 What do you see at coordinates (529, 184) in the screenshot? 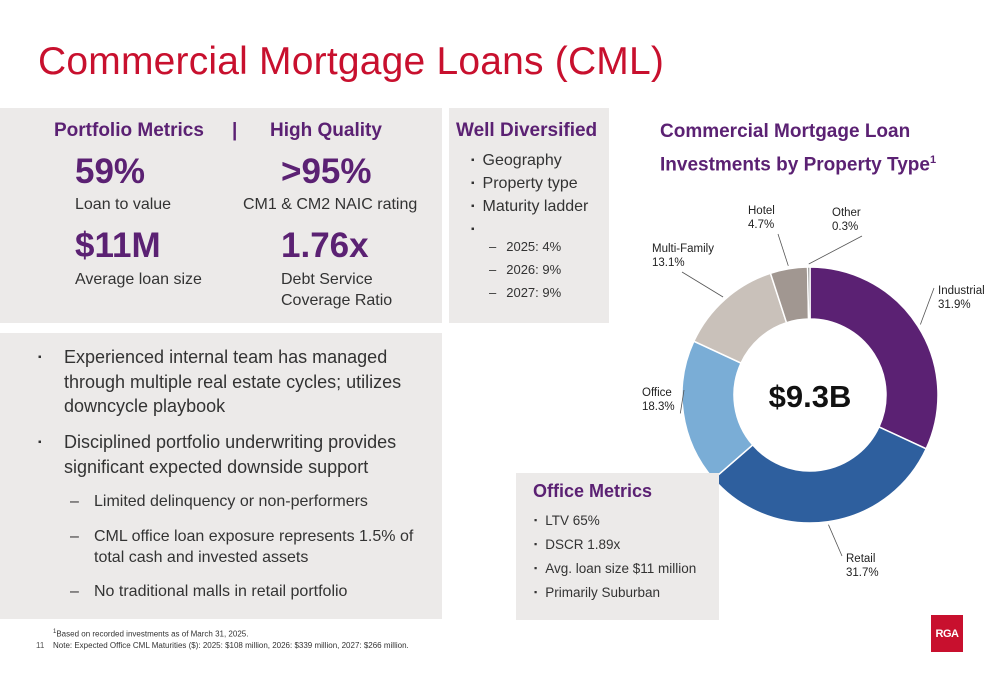
I see `list-item: Property type` at bounding box center [529, 184].